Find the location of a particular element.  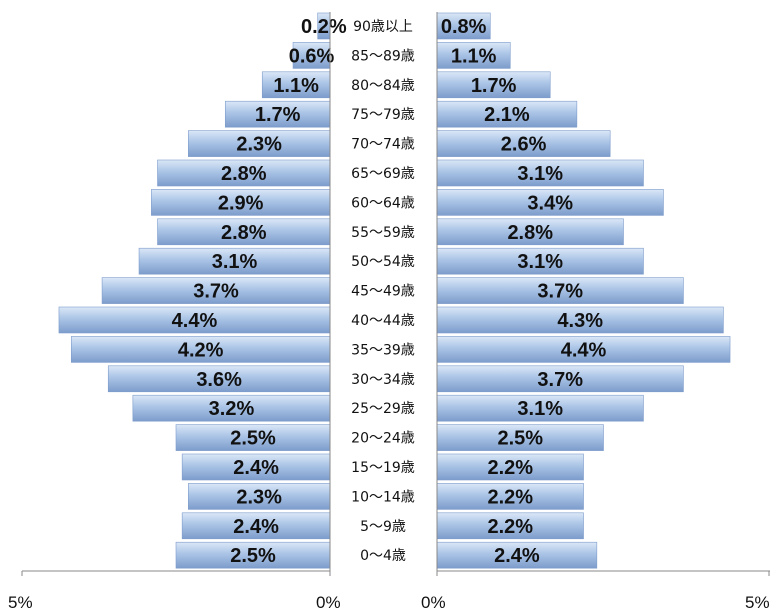

left-tick-label: 0% is located at coordinates (328, 602).